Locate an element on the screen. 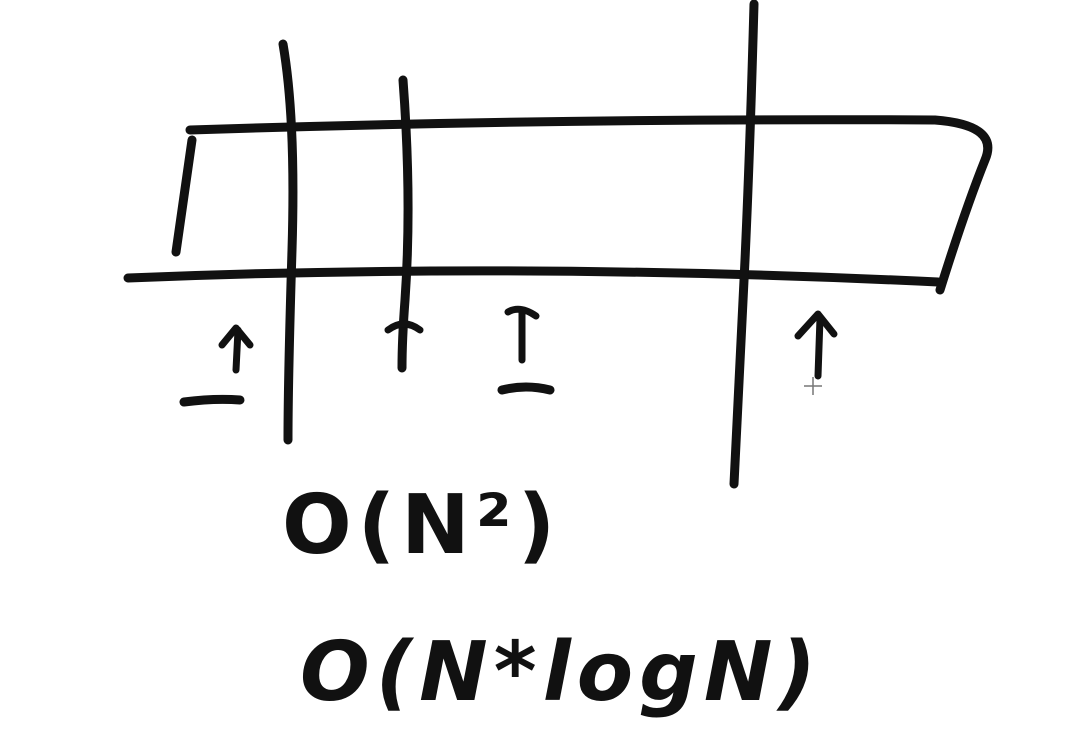 The image size is (1080, 749). crosshair-cursor-icon is located at coordinates (813, 386).